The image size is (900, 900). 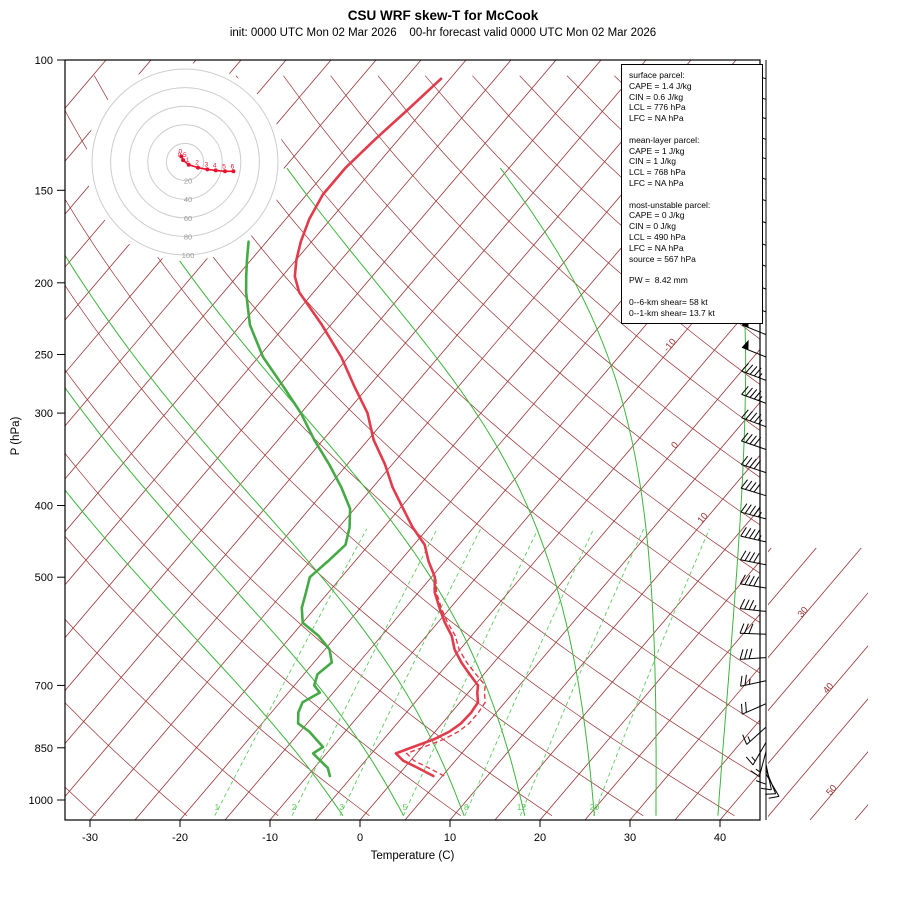 I want to click on mixing-ratio-label: 2, so click(x=294, y=807).